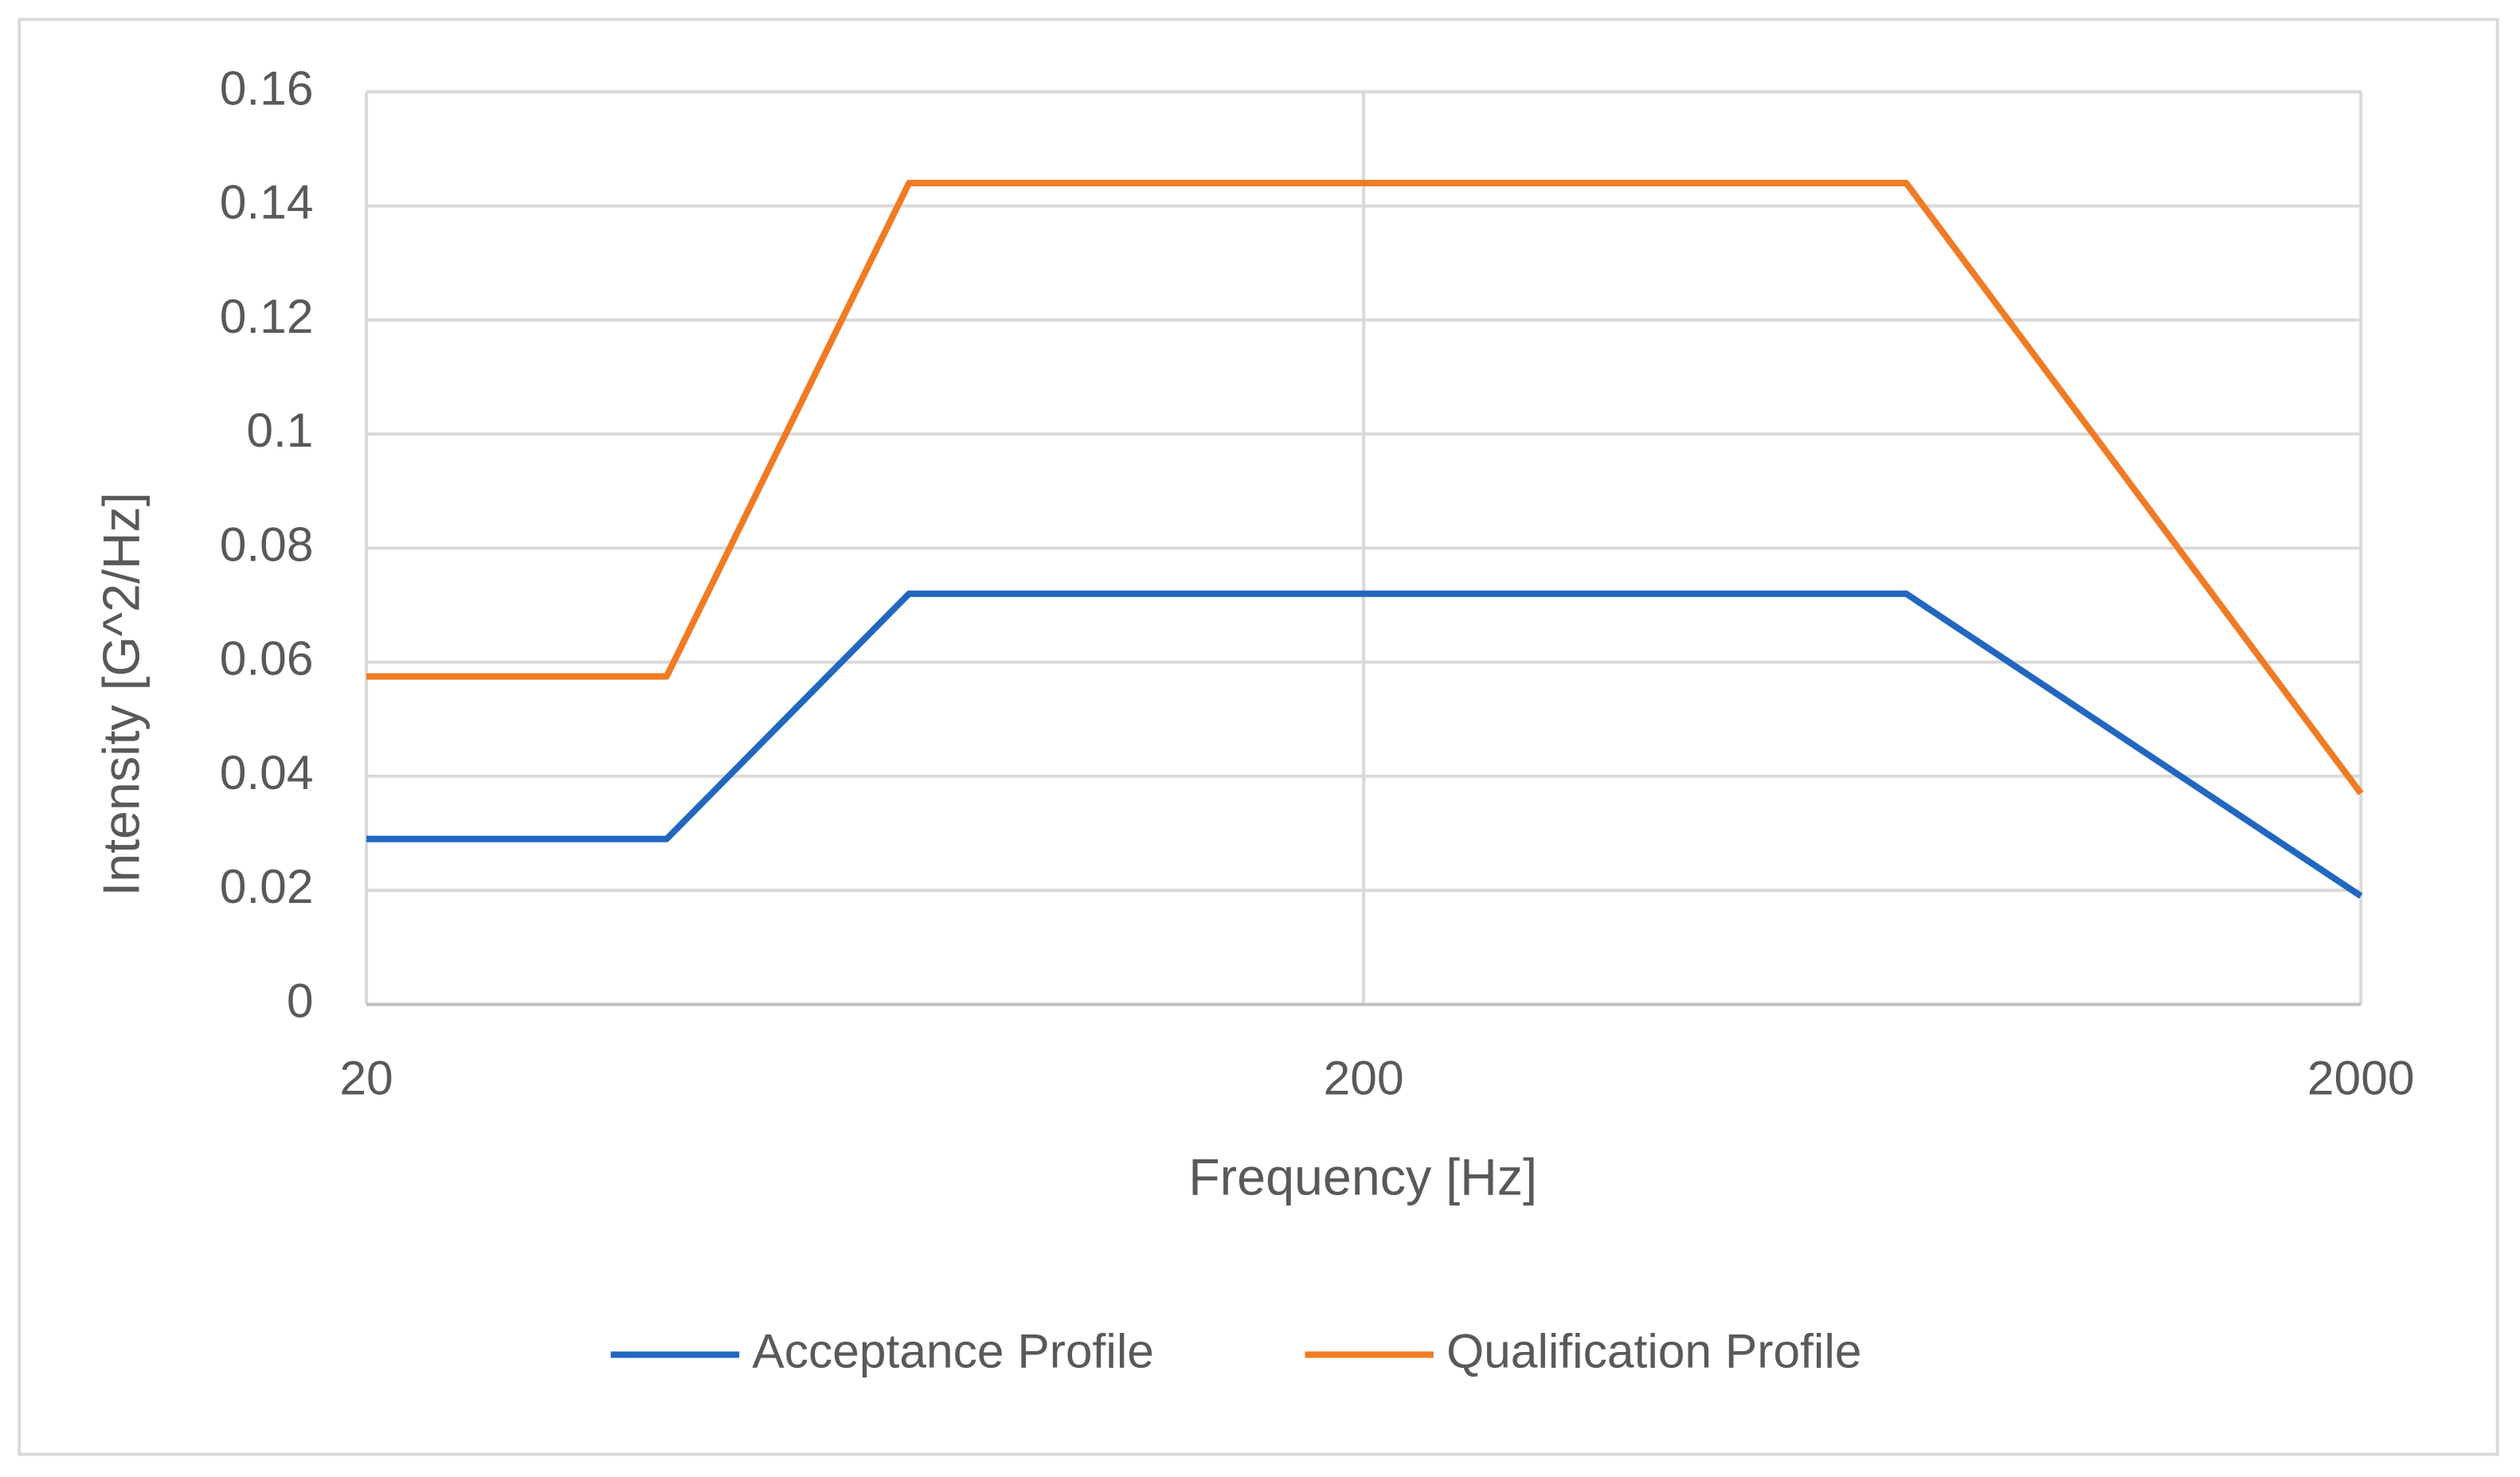 Image resolution: width=2520 pixels, height=1477 pixels. Describe the element at coordinates (2361, 1077) in the screenshot. I see `x-tick-label: 2000` at that location.